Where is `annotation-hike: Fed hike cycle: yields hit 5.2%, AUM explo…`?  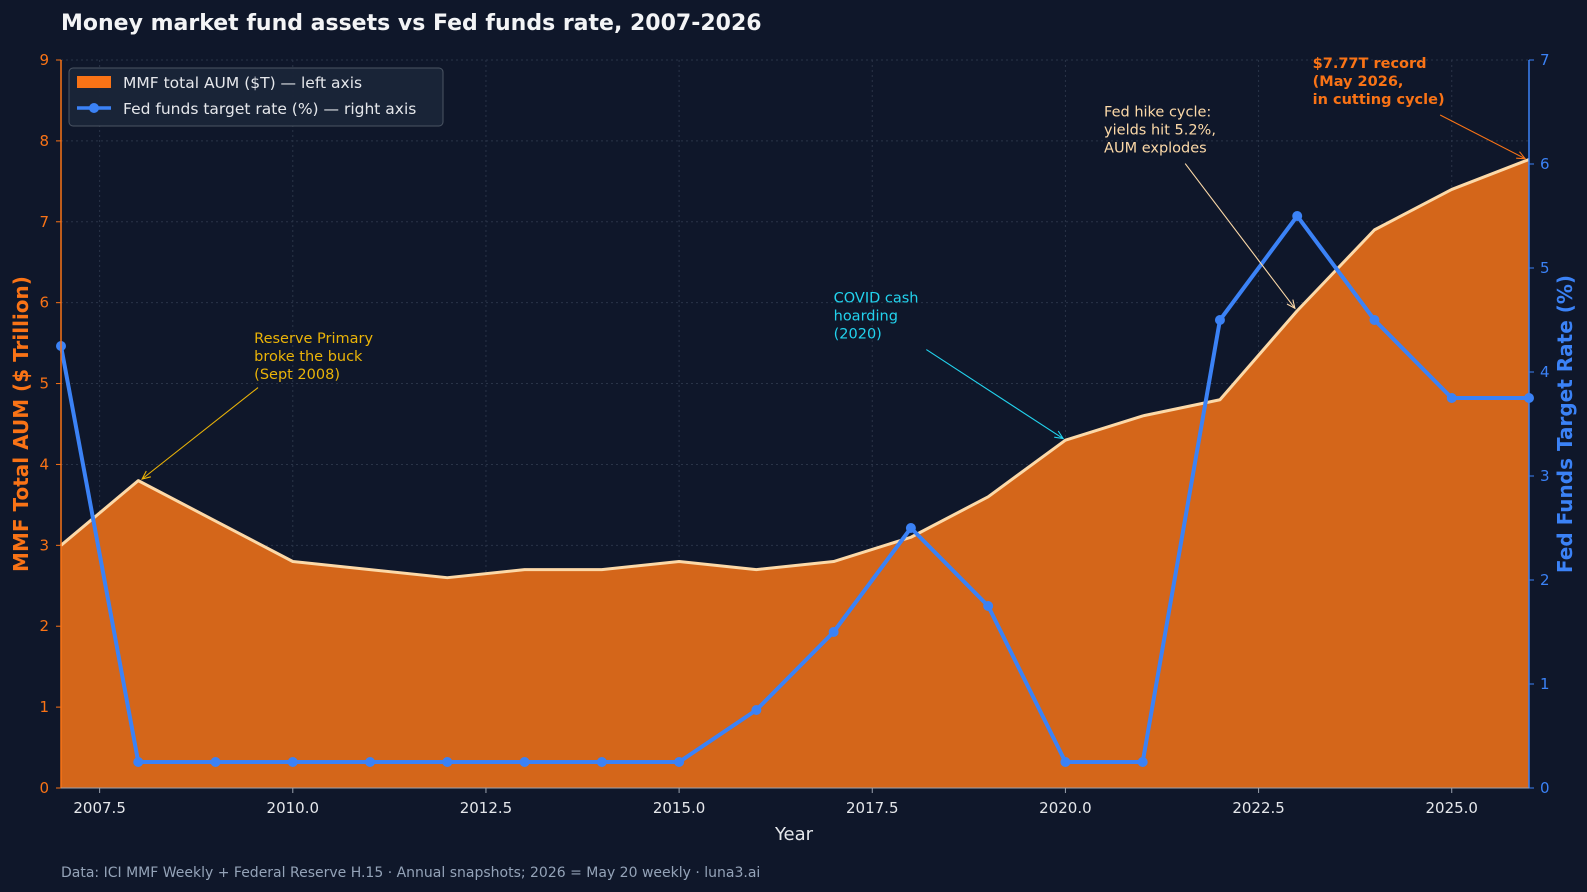 annotation-hike: Fed hike cycle: yields hit 5.2%, AUM explo… is located at coordinates (1200, 207).